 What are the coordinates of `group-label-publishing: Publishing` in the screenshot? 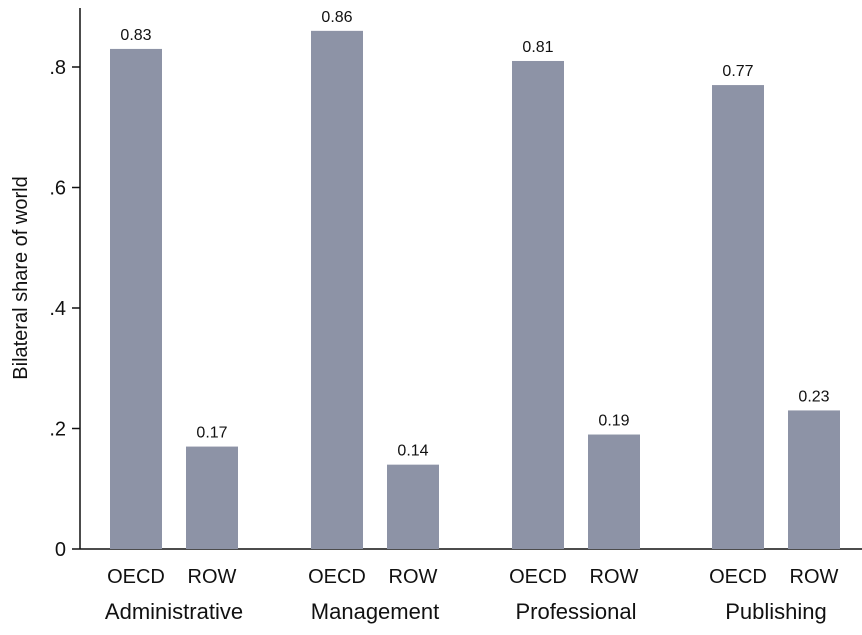 It's located at (776, 611).